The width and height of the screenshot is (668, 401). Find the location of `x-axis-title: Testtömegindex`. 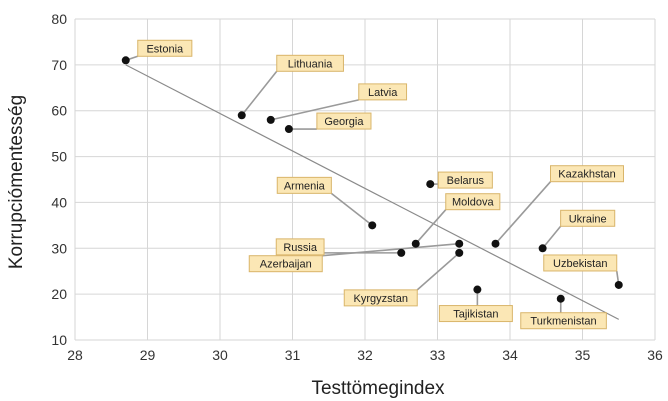

x-axis-title: Testtömegindex is located at coordinates (378, 388).